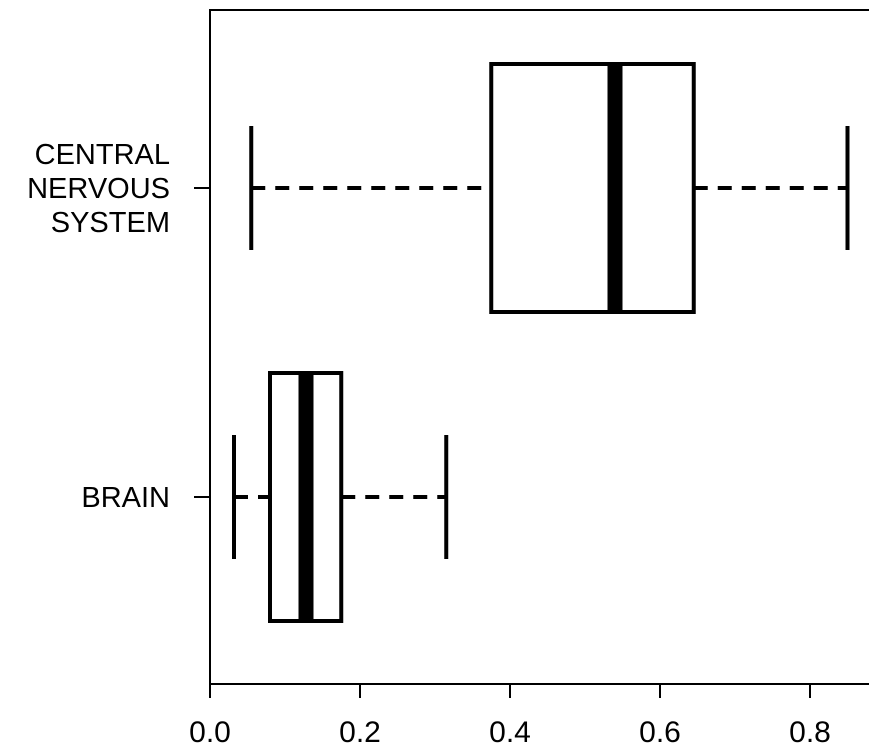  Describe the element at coordinates (118, 326) in the screenshot. I see `y-axis: CENTRAL NERVOUS SYSTEM BRAIN` at that location.